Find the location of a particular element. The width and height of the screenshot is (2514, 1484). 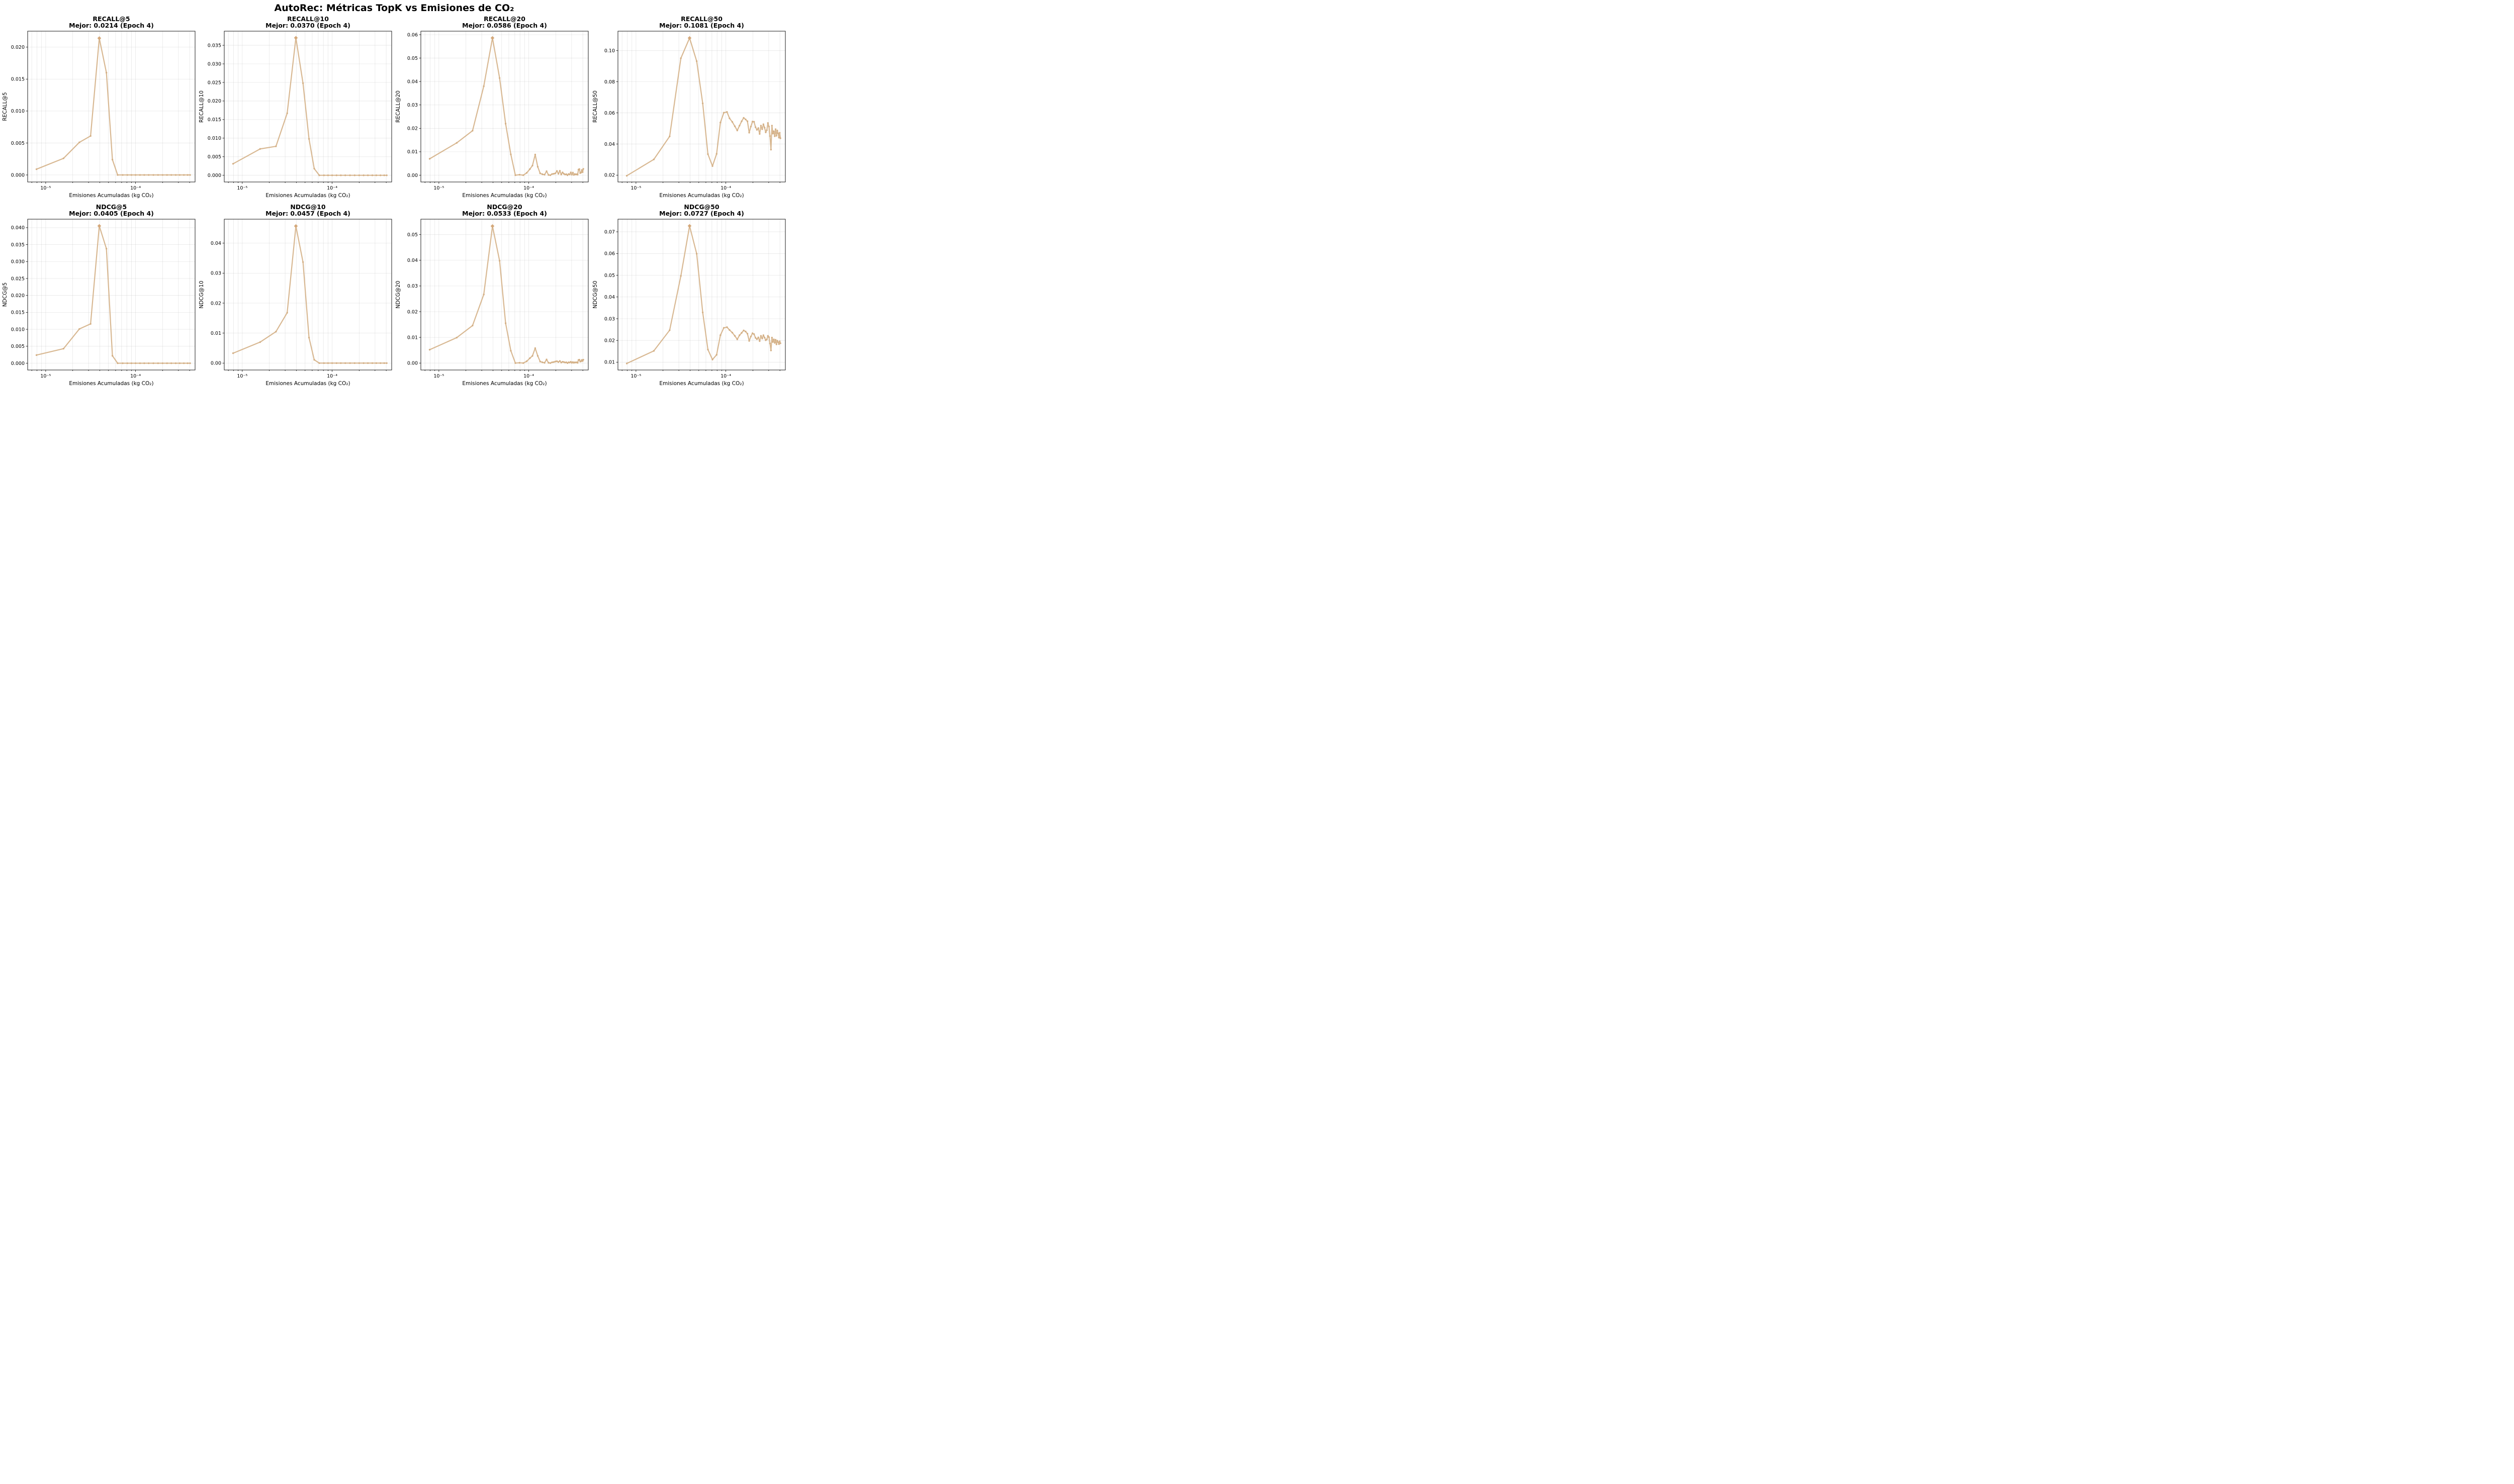

panel-recall-at-50-title: RECALL@50 is located at coordinates (702, 19).